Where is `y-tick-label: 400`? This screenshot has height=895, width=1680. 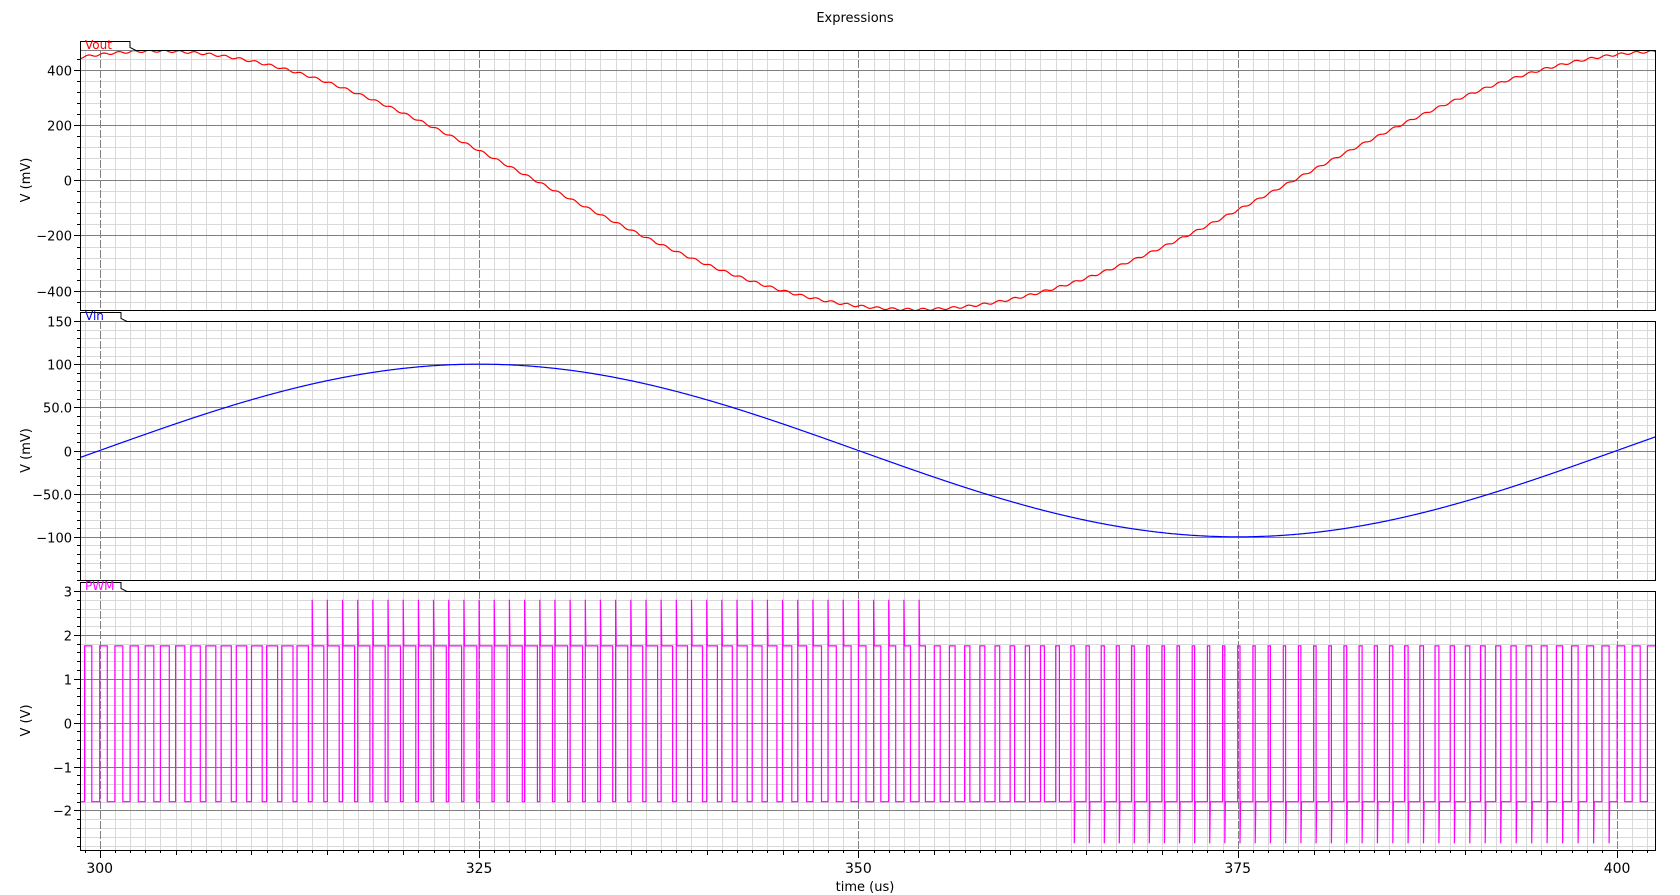
y-tick-label: 400 is located at coordinates (59, 72).